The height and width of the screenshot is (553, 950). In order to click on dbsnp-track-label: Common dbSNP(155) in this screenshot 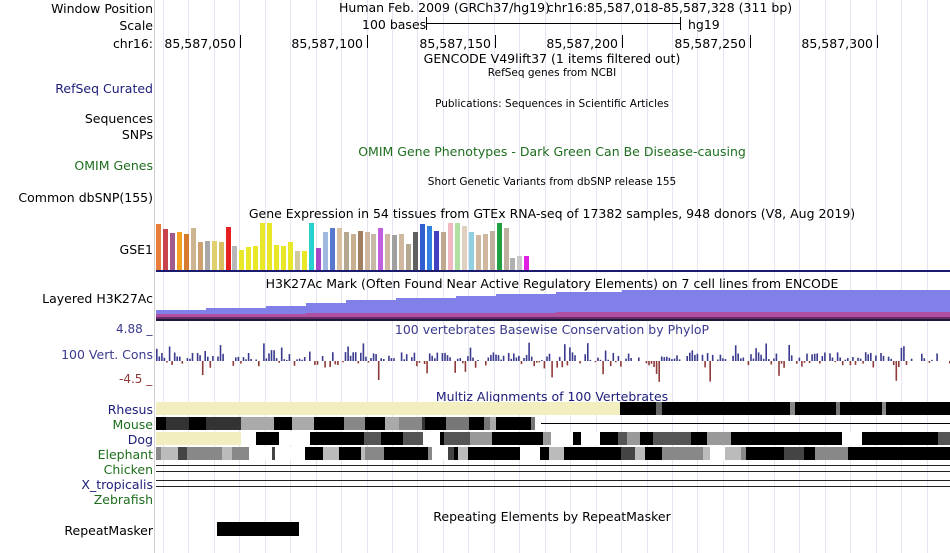, I will do `click(85, 197)`.